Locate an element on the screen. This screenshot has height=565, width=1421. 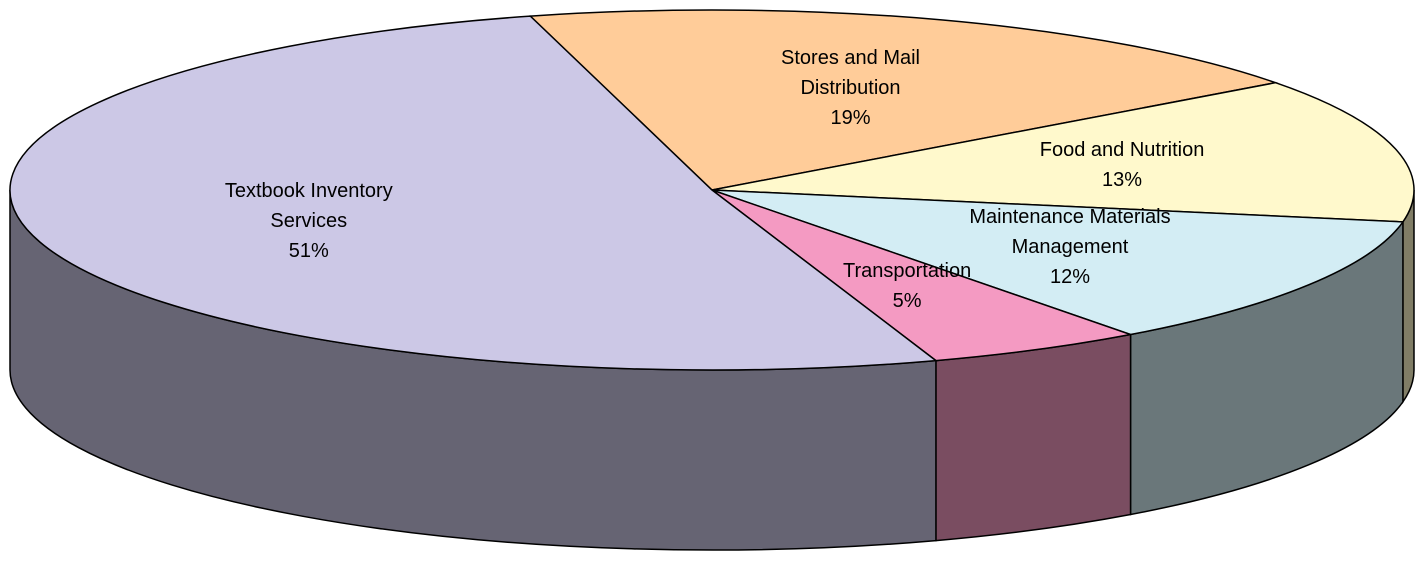
value-label: 5% is located at coordinates (907, 300).